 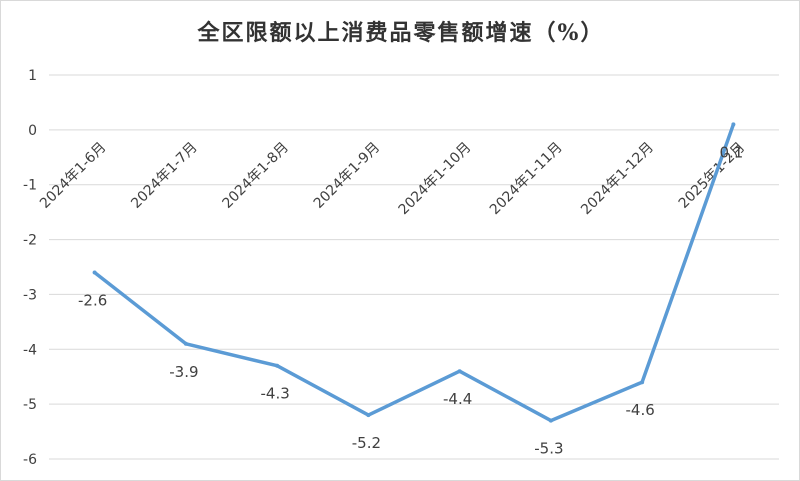 What do you see at coordinates (731, 152) in the screenshot?
I see `data-label: 0.1` at bounding box center [731, 152].